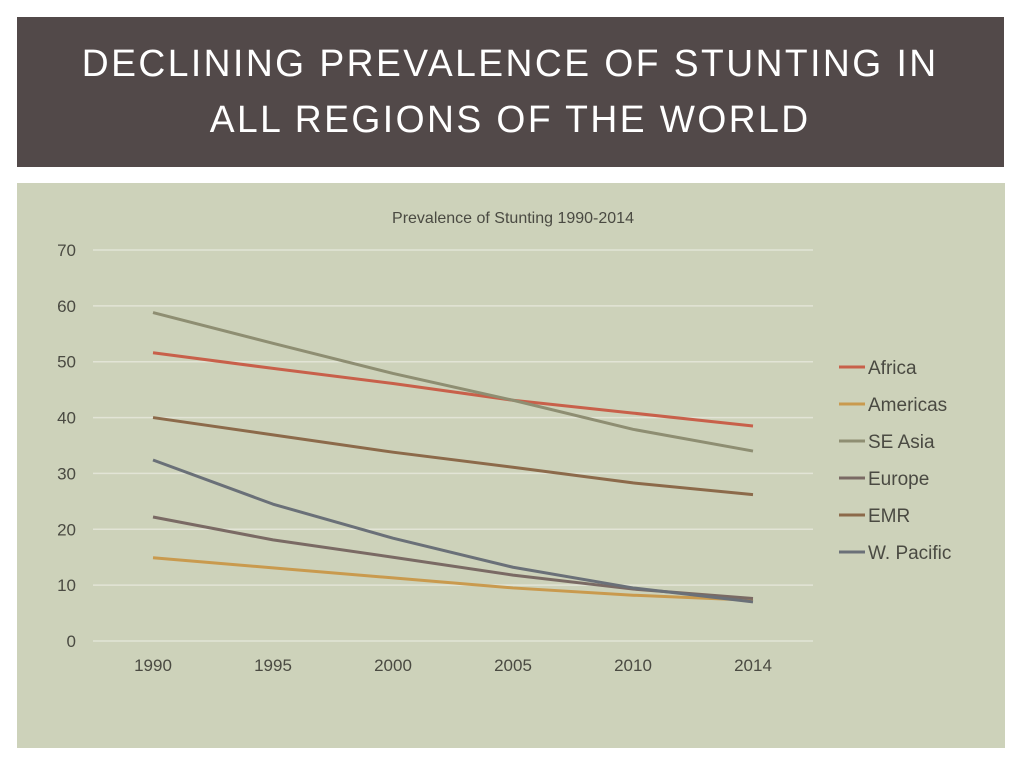 The width and height of the screenshot is (1024, 768). Describe the element at coordinates (907, 405) in the screenshot. I see `legend-label: Americas` at that location.